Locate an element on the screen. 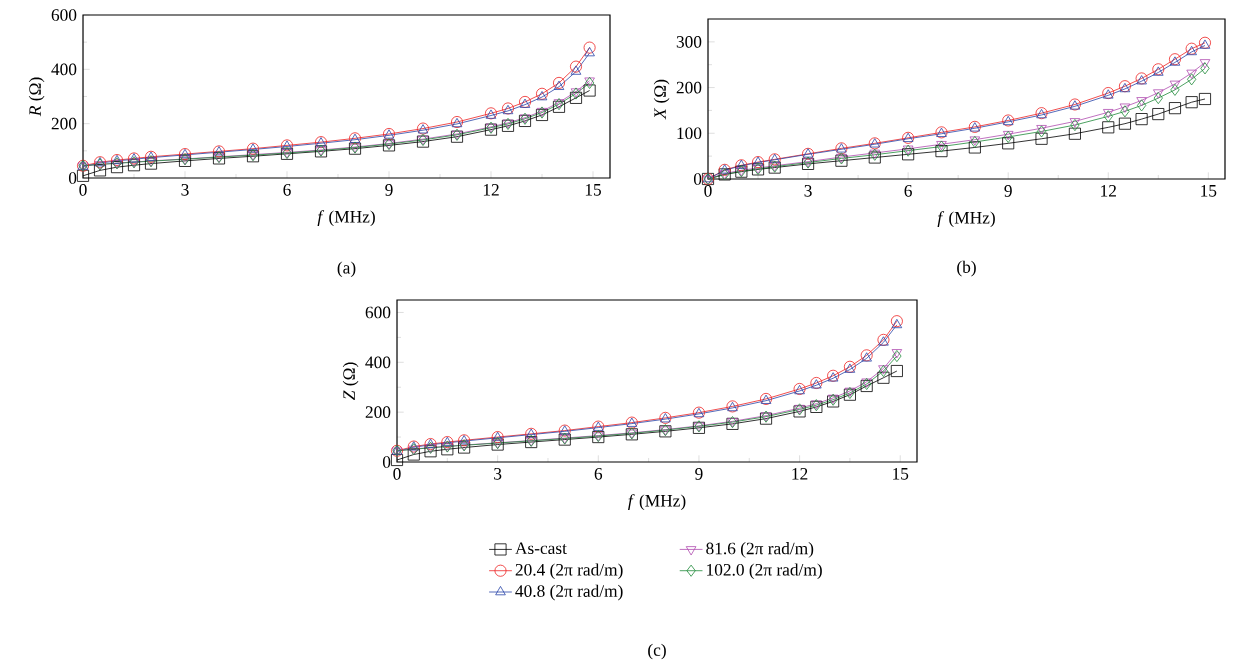 The image size is (1236, 671). legend-label: 81.6 (2π rad/m) is located at coordinates (760, 550).